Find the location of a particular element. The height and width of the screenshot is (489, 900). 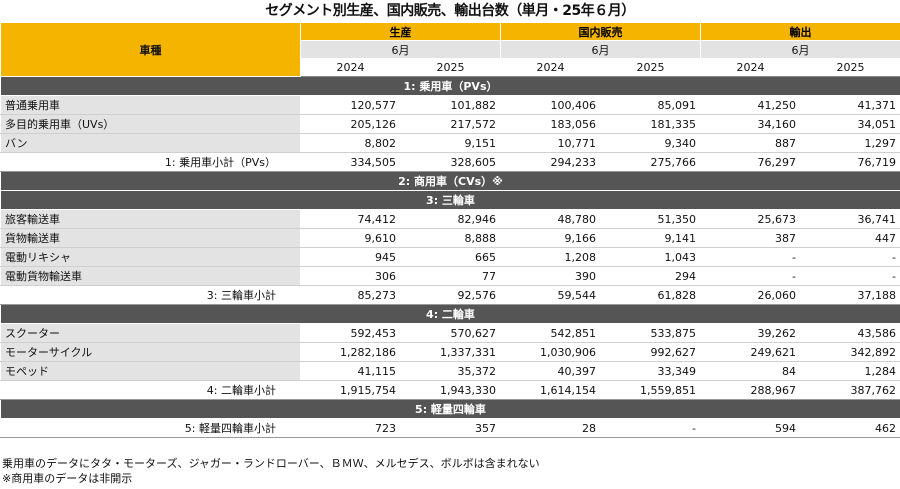

subtotal-value-cell: 1,559,851 is located at coordinates (650, 390).